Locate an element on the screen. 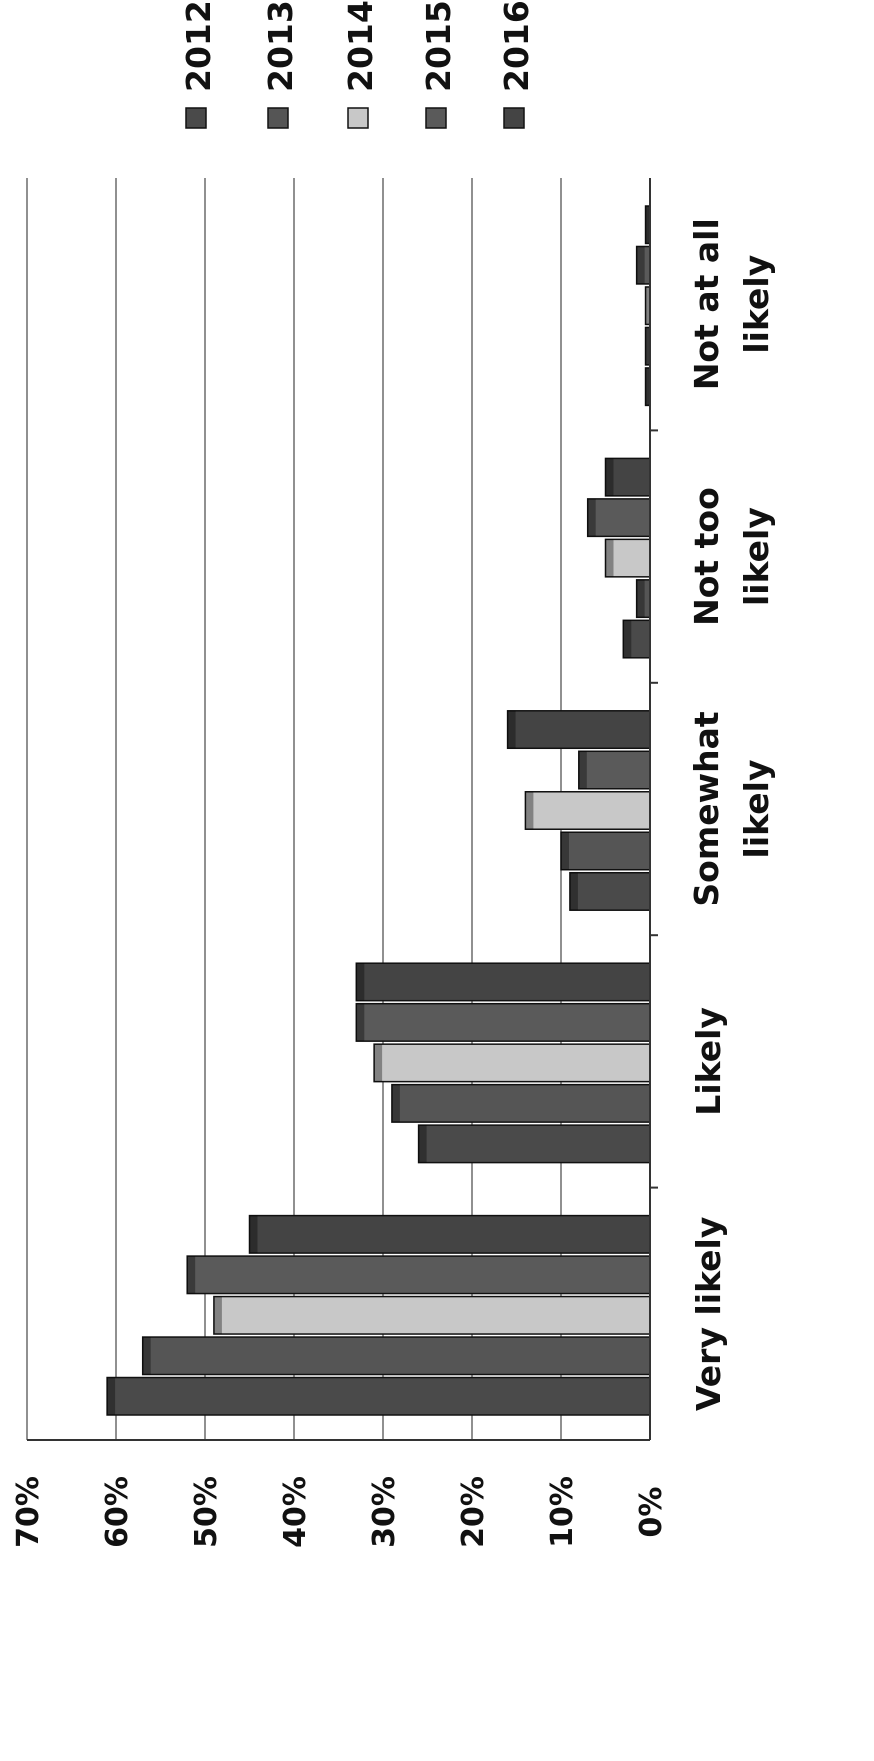 This screenshot has width=874, height=1761. category-label: Not at all is located at coordinates (706, 304).